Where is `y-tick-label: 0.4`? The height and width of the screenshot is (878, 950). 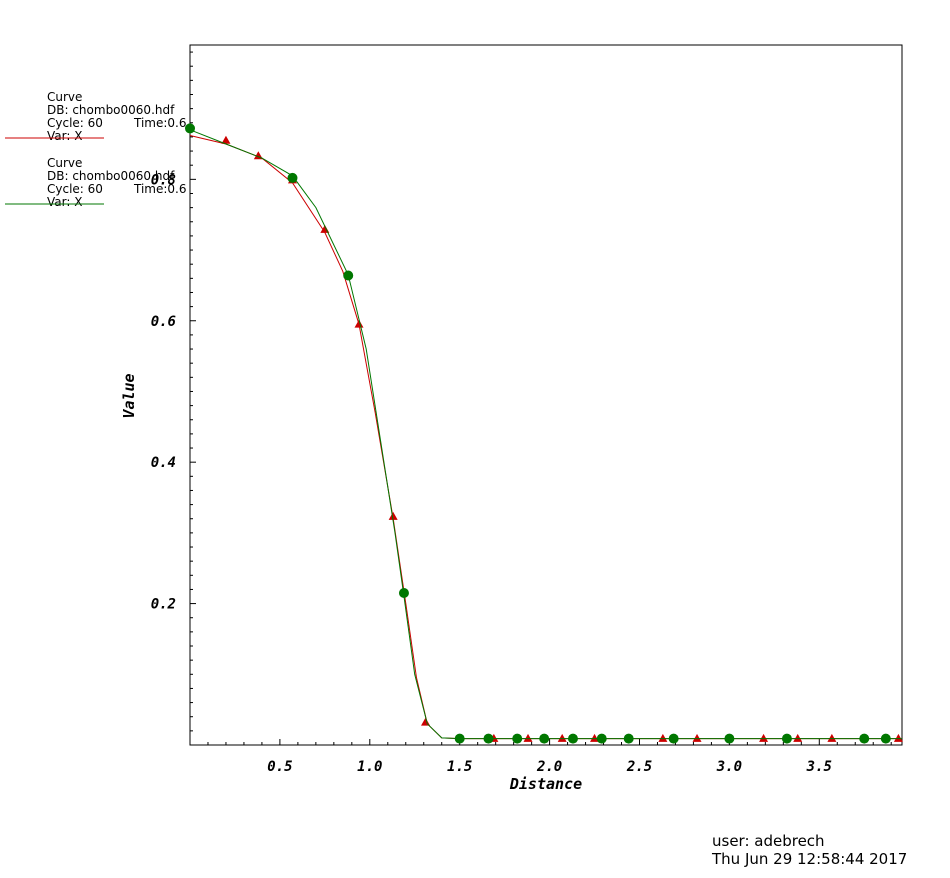 y-tick-label: 0.4 is located at coordinates (163, 463).